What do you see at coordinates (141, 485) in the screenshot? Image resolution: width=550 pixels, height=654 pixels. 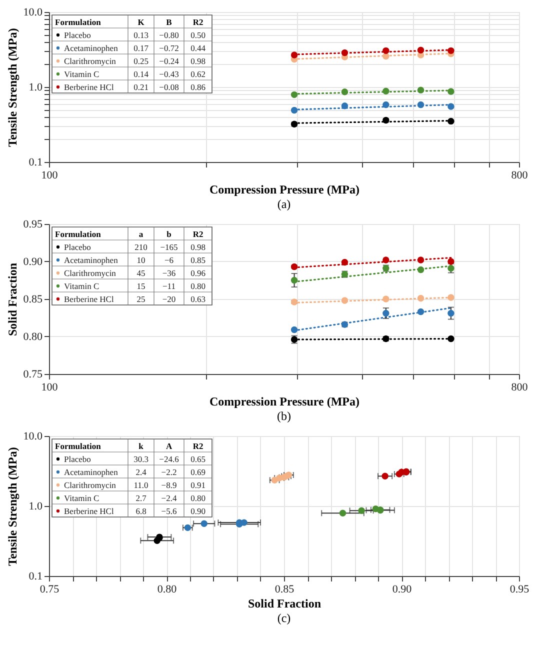 I see `annotation: 11.0` at bounding box center [141, 485].